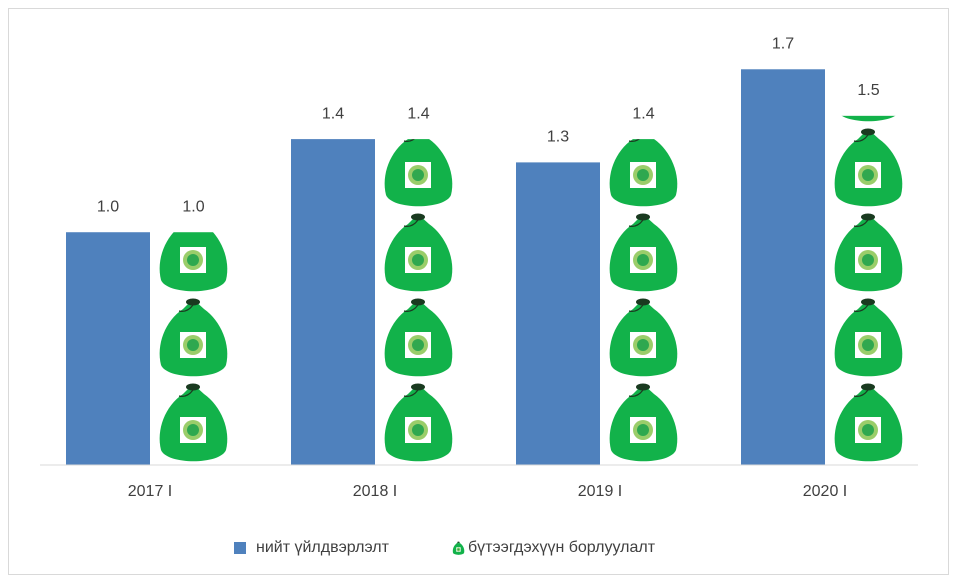 This screenshot has height=582, width=957. I want to click on x-tick-label: 2018 I, so click(375, 491).